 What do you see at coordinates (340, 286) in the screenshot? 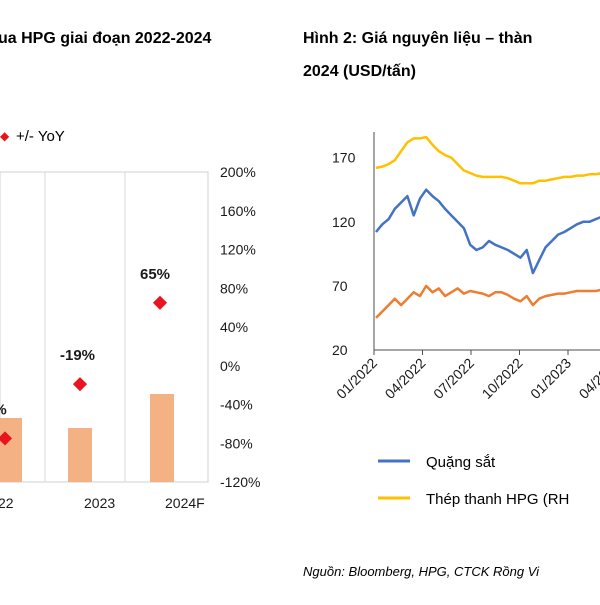
I see `right-y-tick-label: 70` at bounding box center [340, 286].